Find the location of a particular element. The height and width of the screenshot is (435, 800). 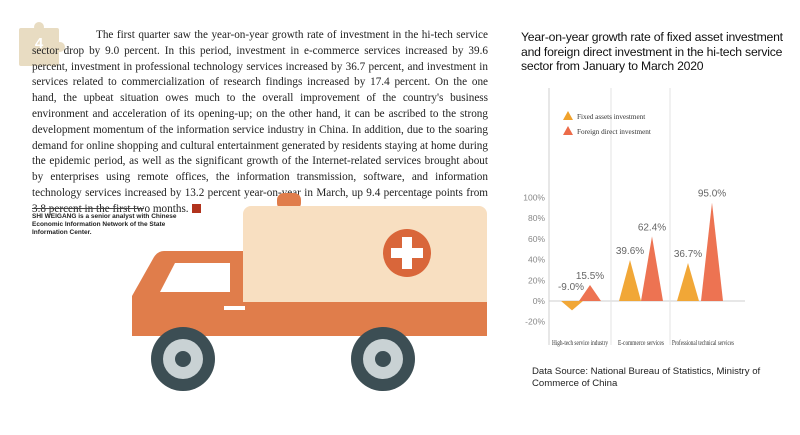

y-tick-label: 20% is located at coordinates (536, 280).